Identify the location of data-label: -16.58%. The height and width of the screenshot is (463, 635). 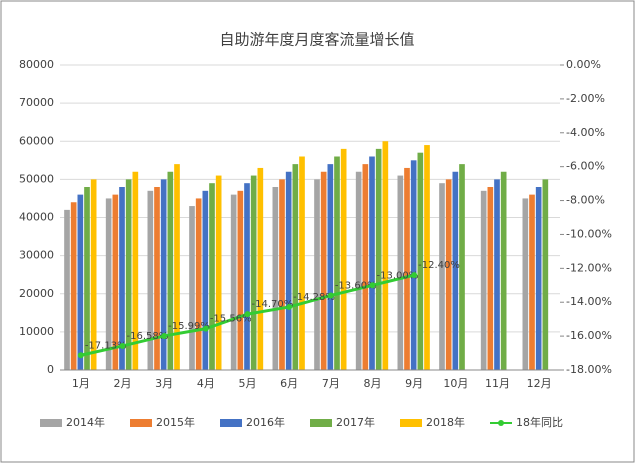
(148, 336).